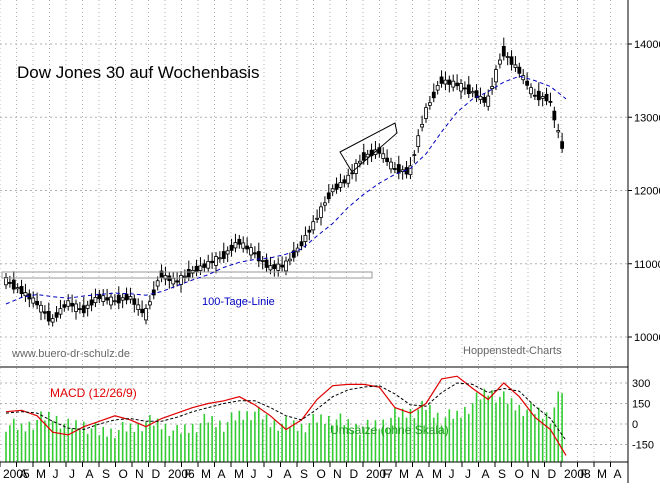  What do you see at coordinates (512, 351) in the screenshot?
I see `source-label: Hoppenstedt-Charts` at bounding box center [512, 351].